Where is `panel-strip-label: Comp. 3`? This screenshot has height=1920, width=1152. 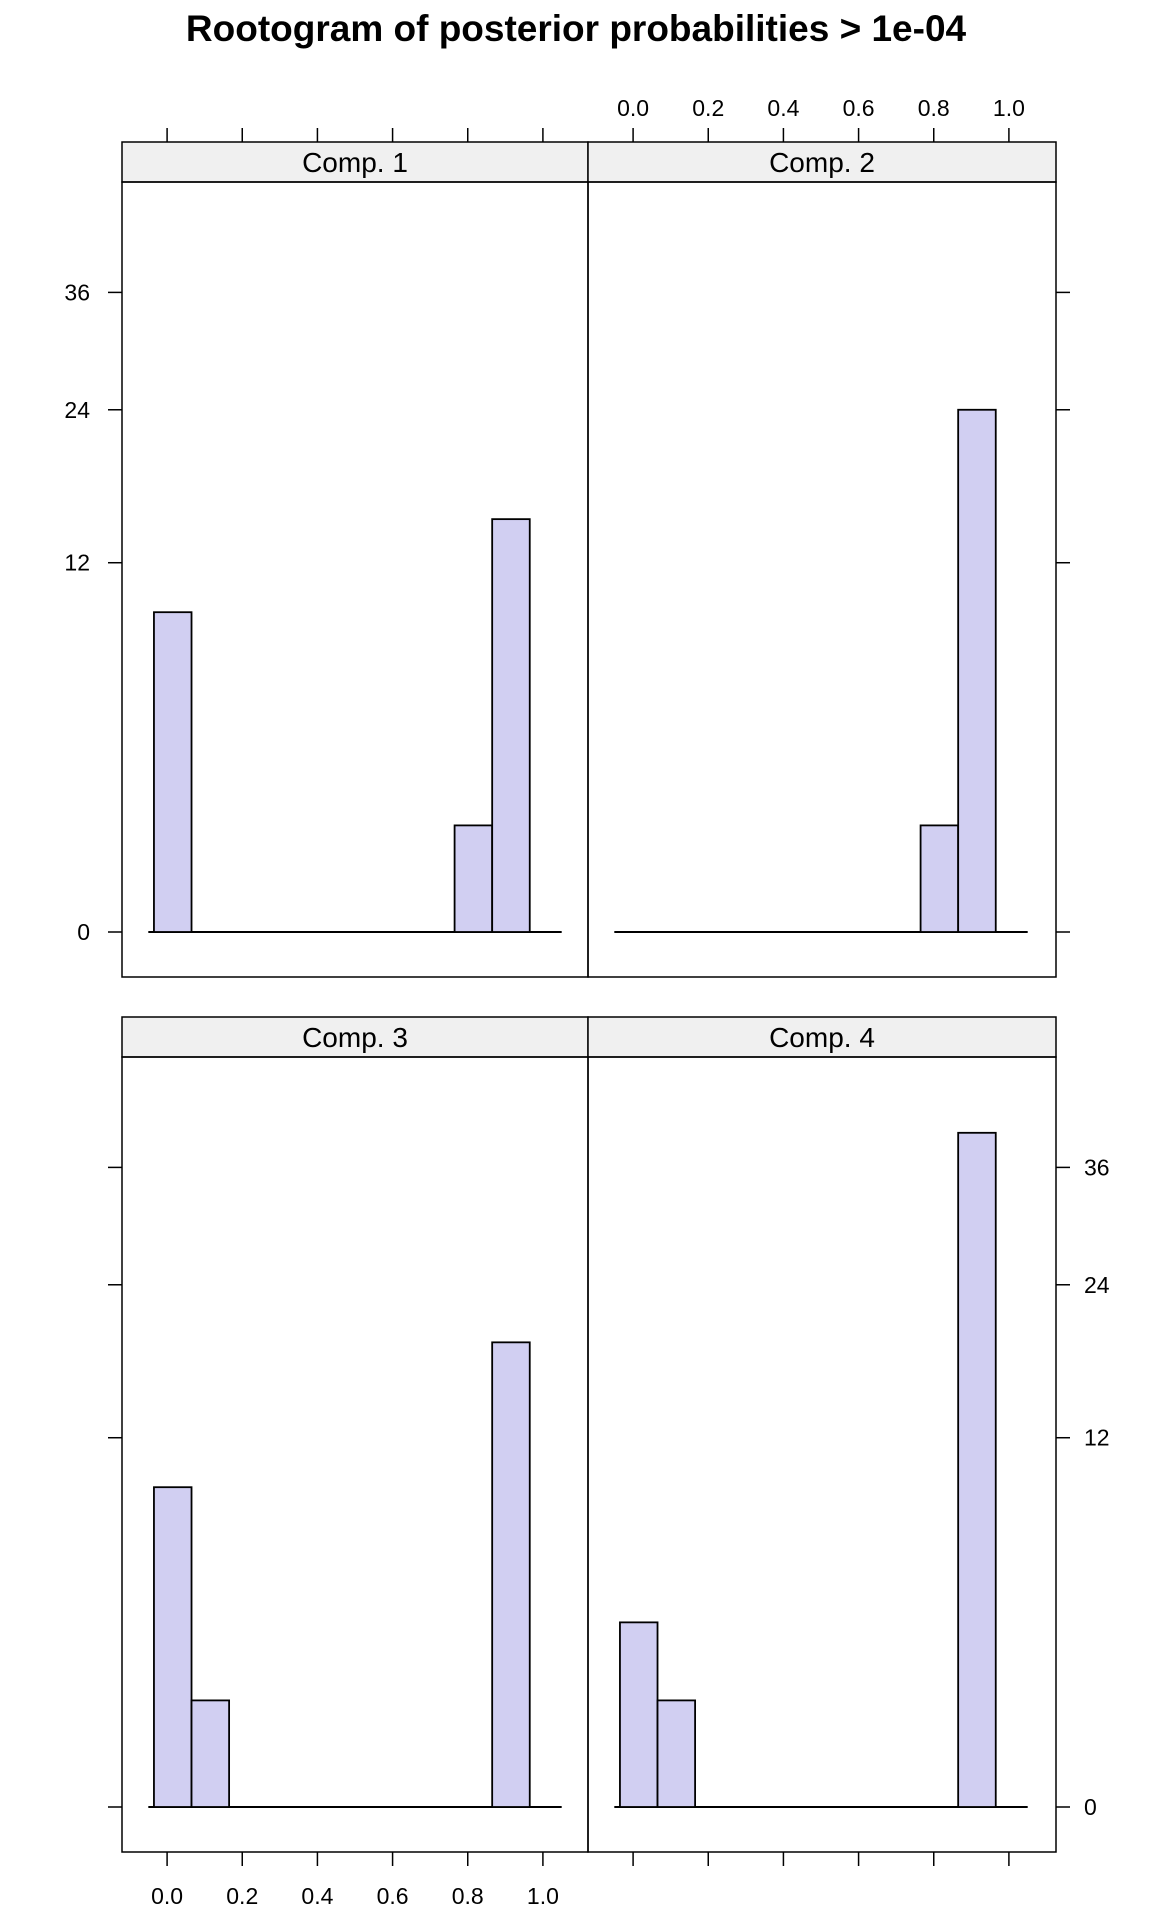
panel-strip-label: Comp. 3 is located at coordinates (355, 1037).